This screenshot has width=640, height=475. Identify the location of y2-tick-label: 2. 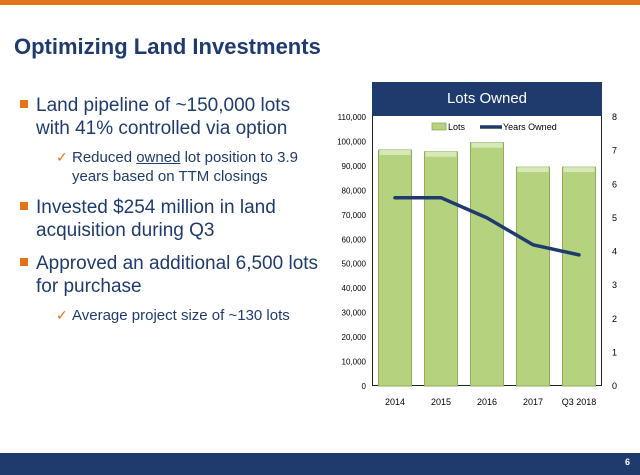
(614, 319).